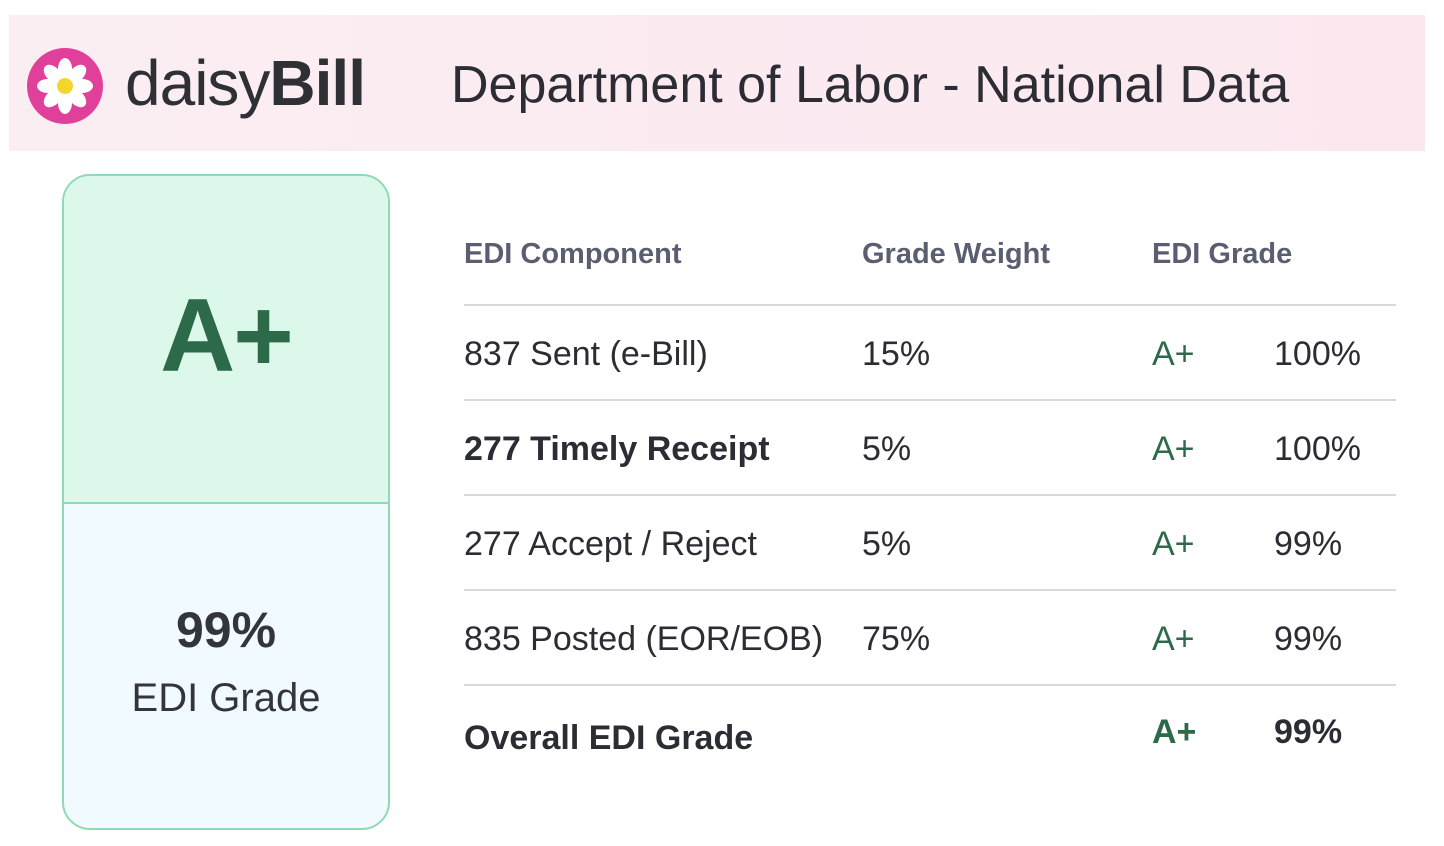 The image size is (1444, 846). I want to click on component-name: 277 Timely Receipt, so click(617, 449).